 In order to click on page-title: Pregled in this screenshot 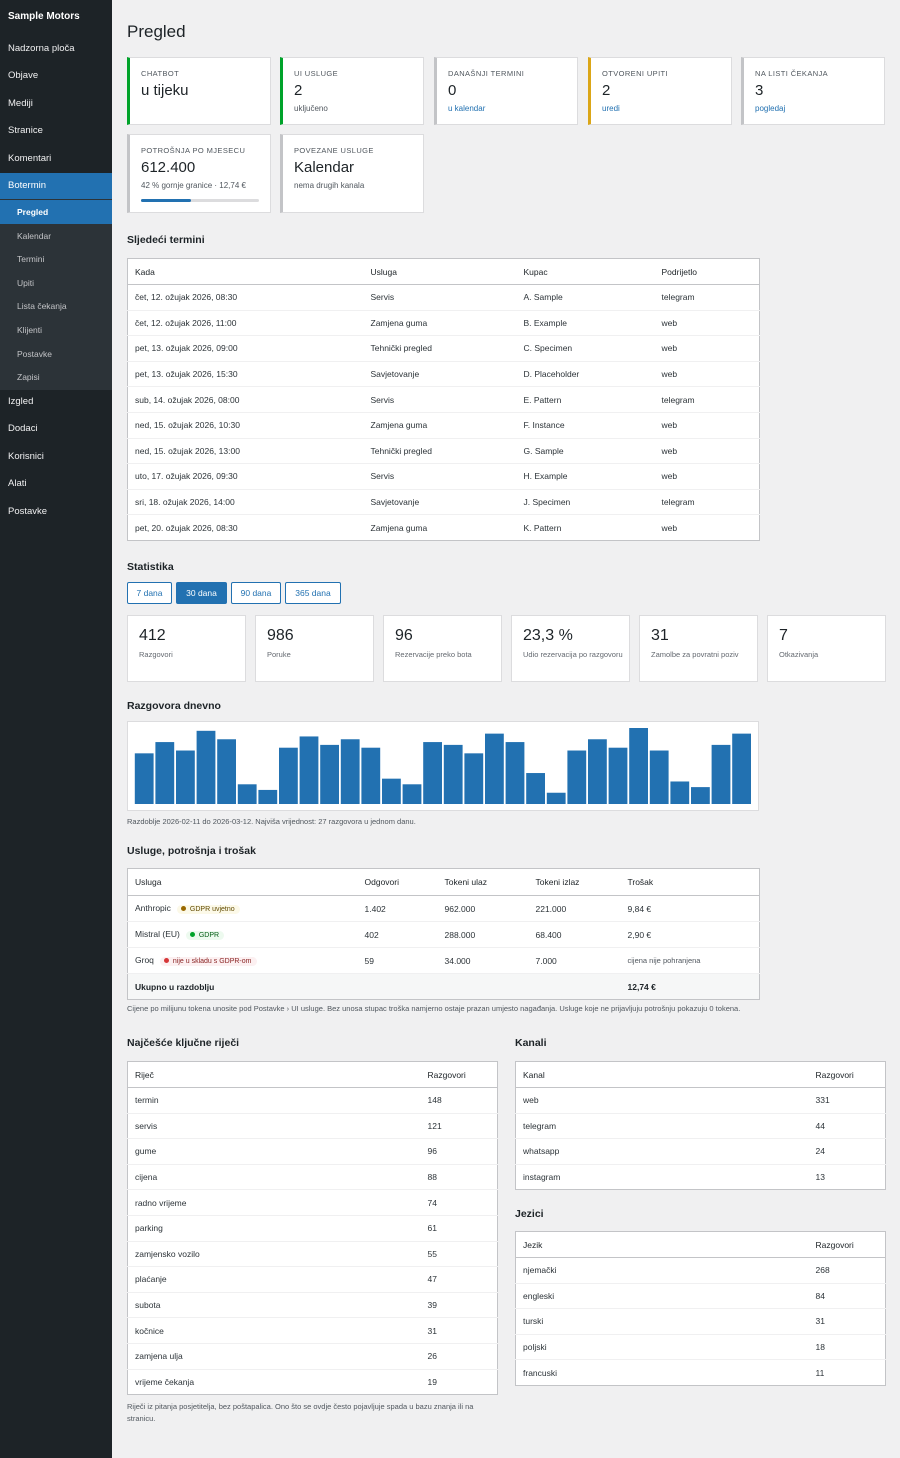, I will do `click(156, 31)`.